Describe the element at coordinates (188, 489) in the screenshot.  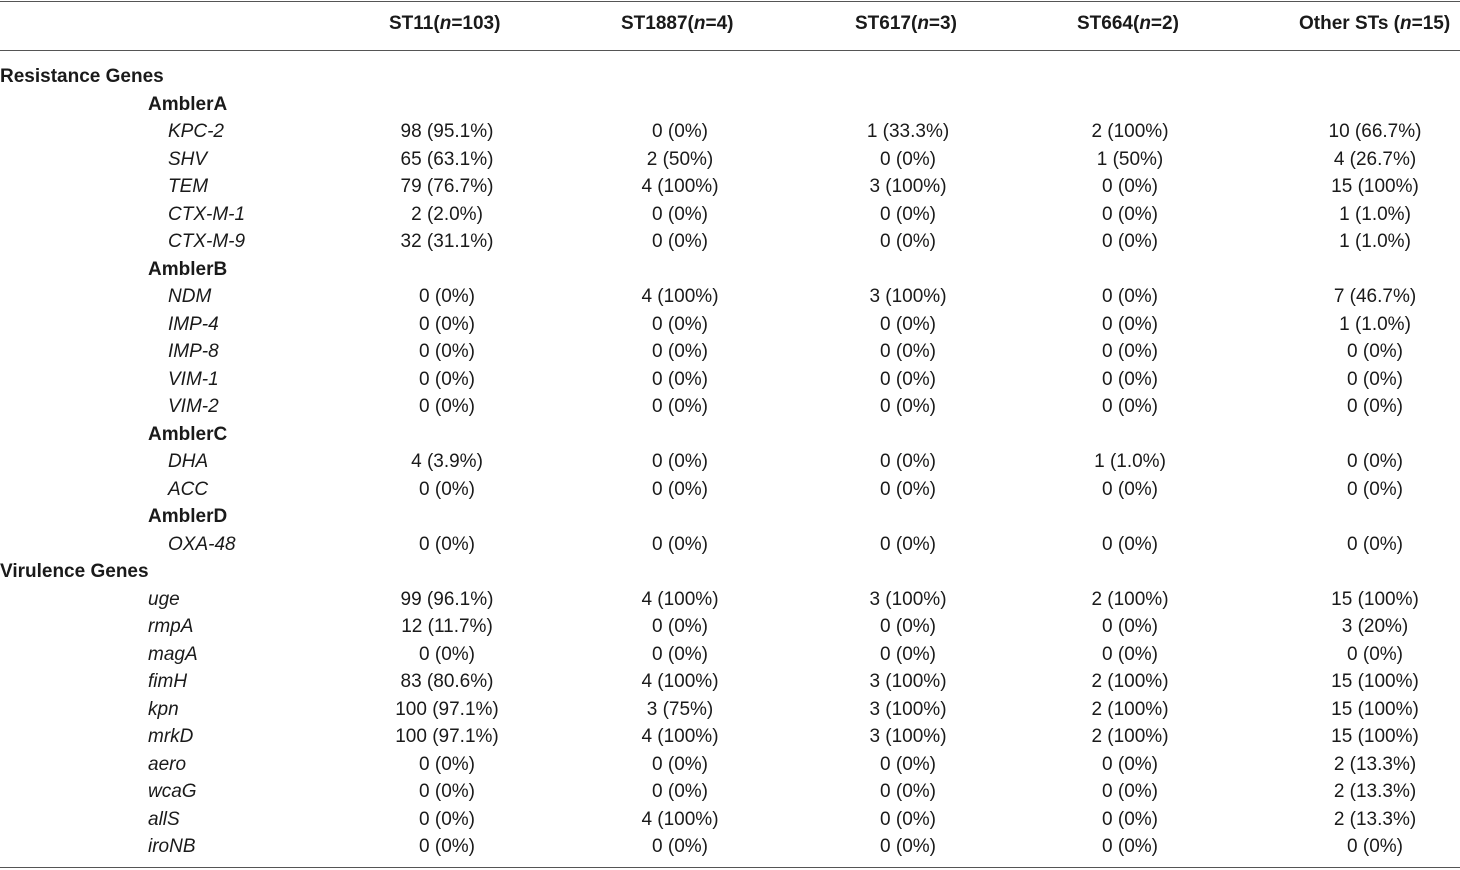
I see `row-label: ACC` at that location.